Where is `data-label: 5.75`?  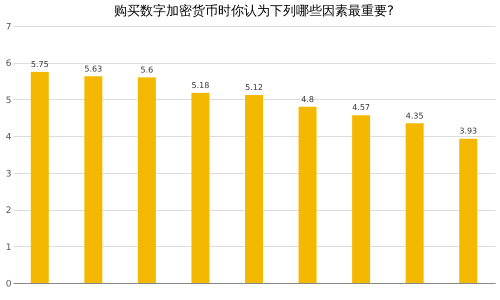 data-label: 5.75 is located at coordinates (39, 64).